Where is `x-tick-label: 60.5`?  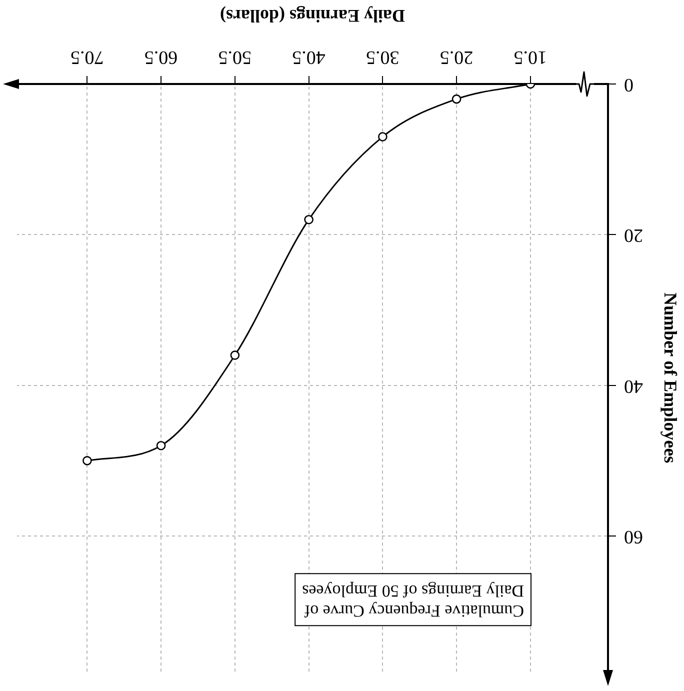
x-tick-label: 60.5 is located at coordinates (161, 57).